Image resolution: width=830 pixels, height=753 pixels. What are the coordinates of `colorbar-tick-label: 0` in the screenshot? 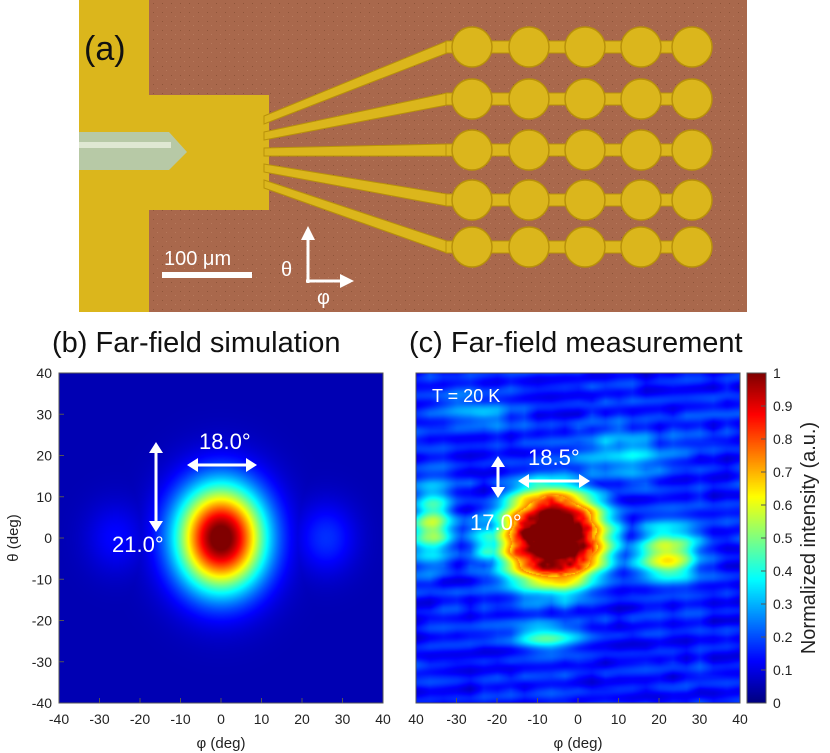 It's located at (777, 703).